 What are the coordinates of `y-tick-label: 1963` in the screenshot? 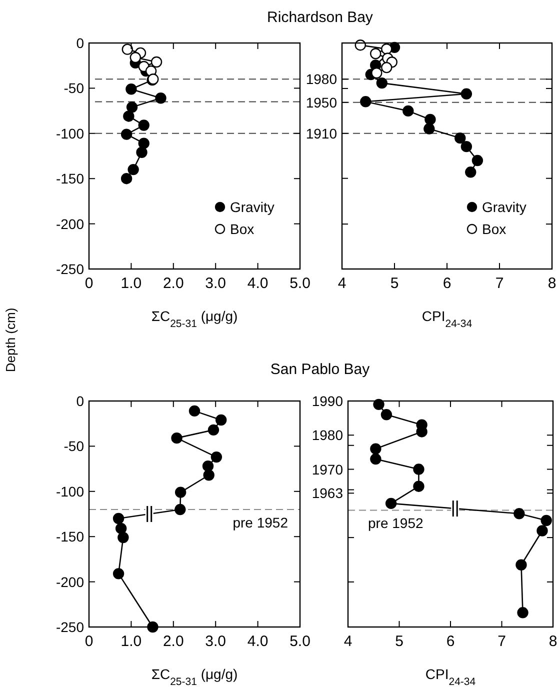 It's located at (328, 493).